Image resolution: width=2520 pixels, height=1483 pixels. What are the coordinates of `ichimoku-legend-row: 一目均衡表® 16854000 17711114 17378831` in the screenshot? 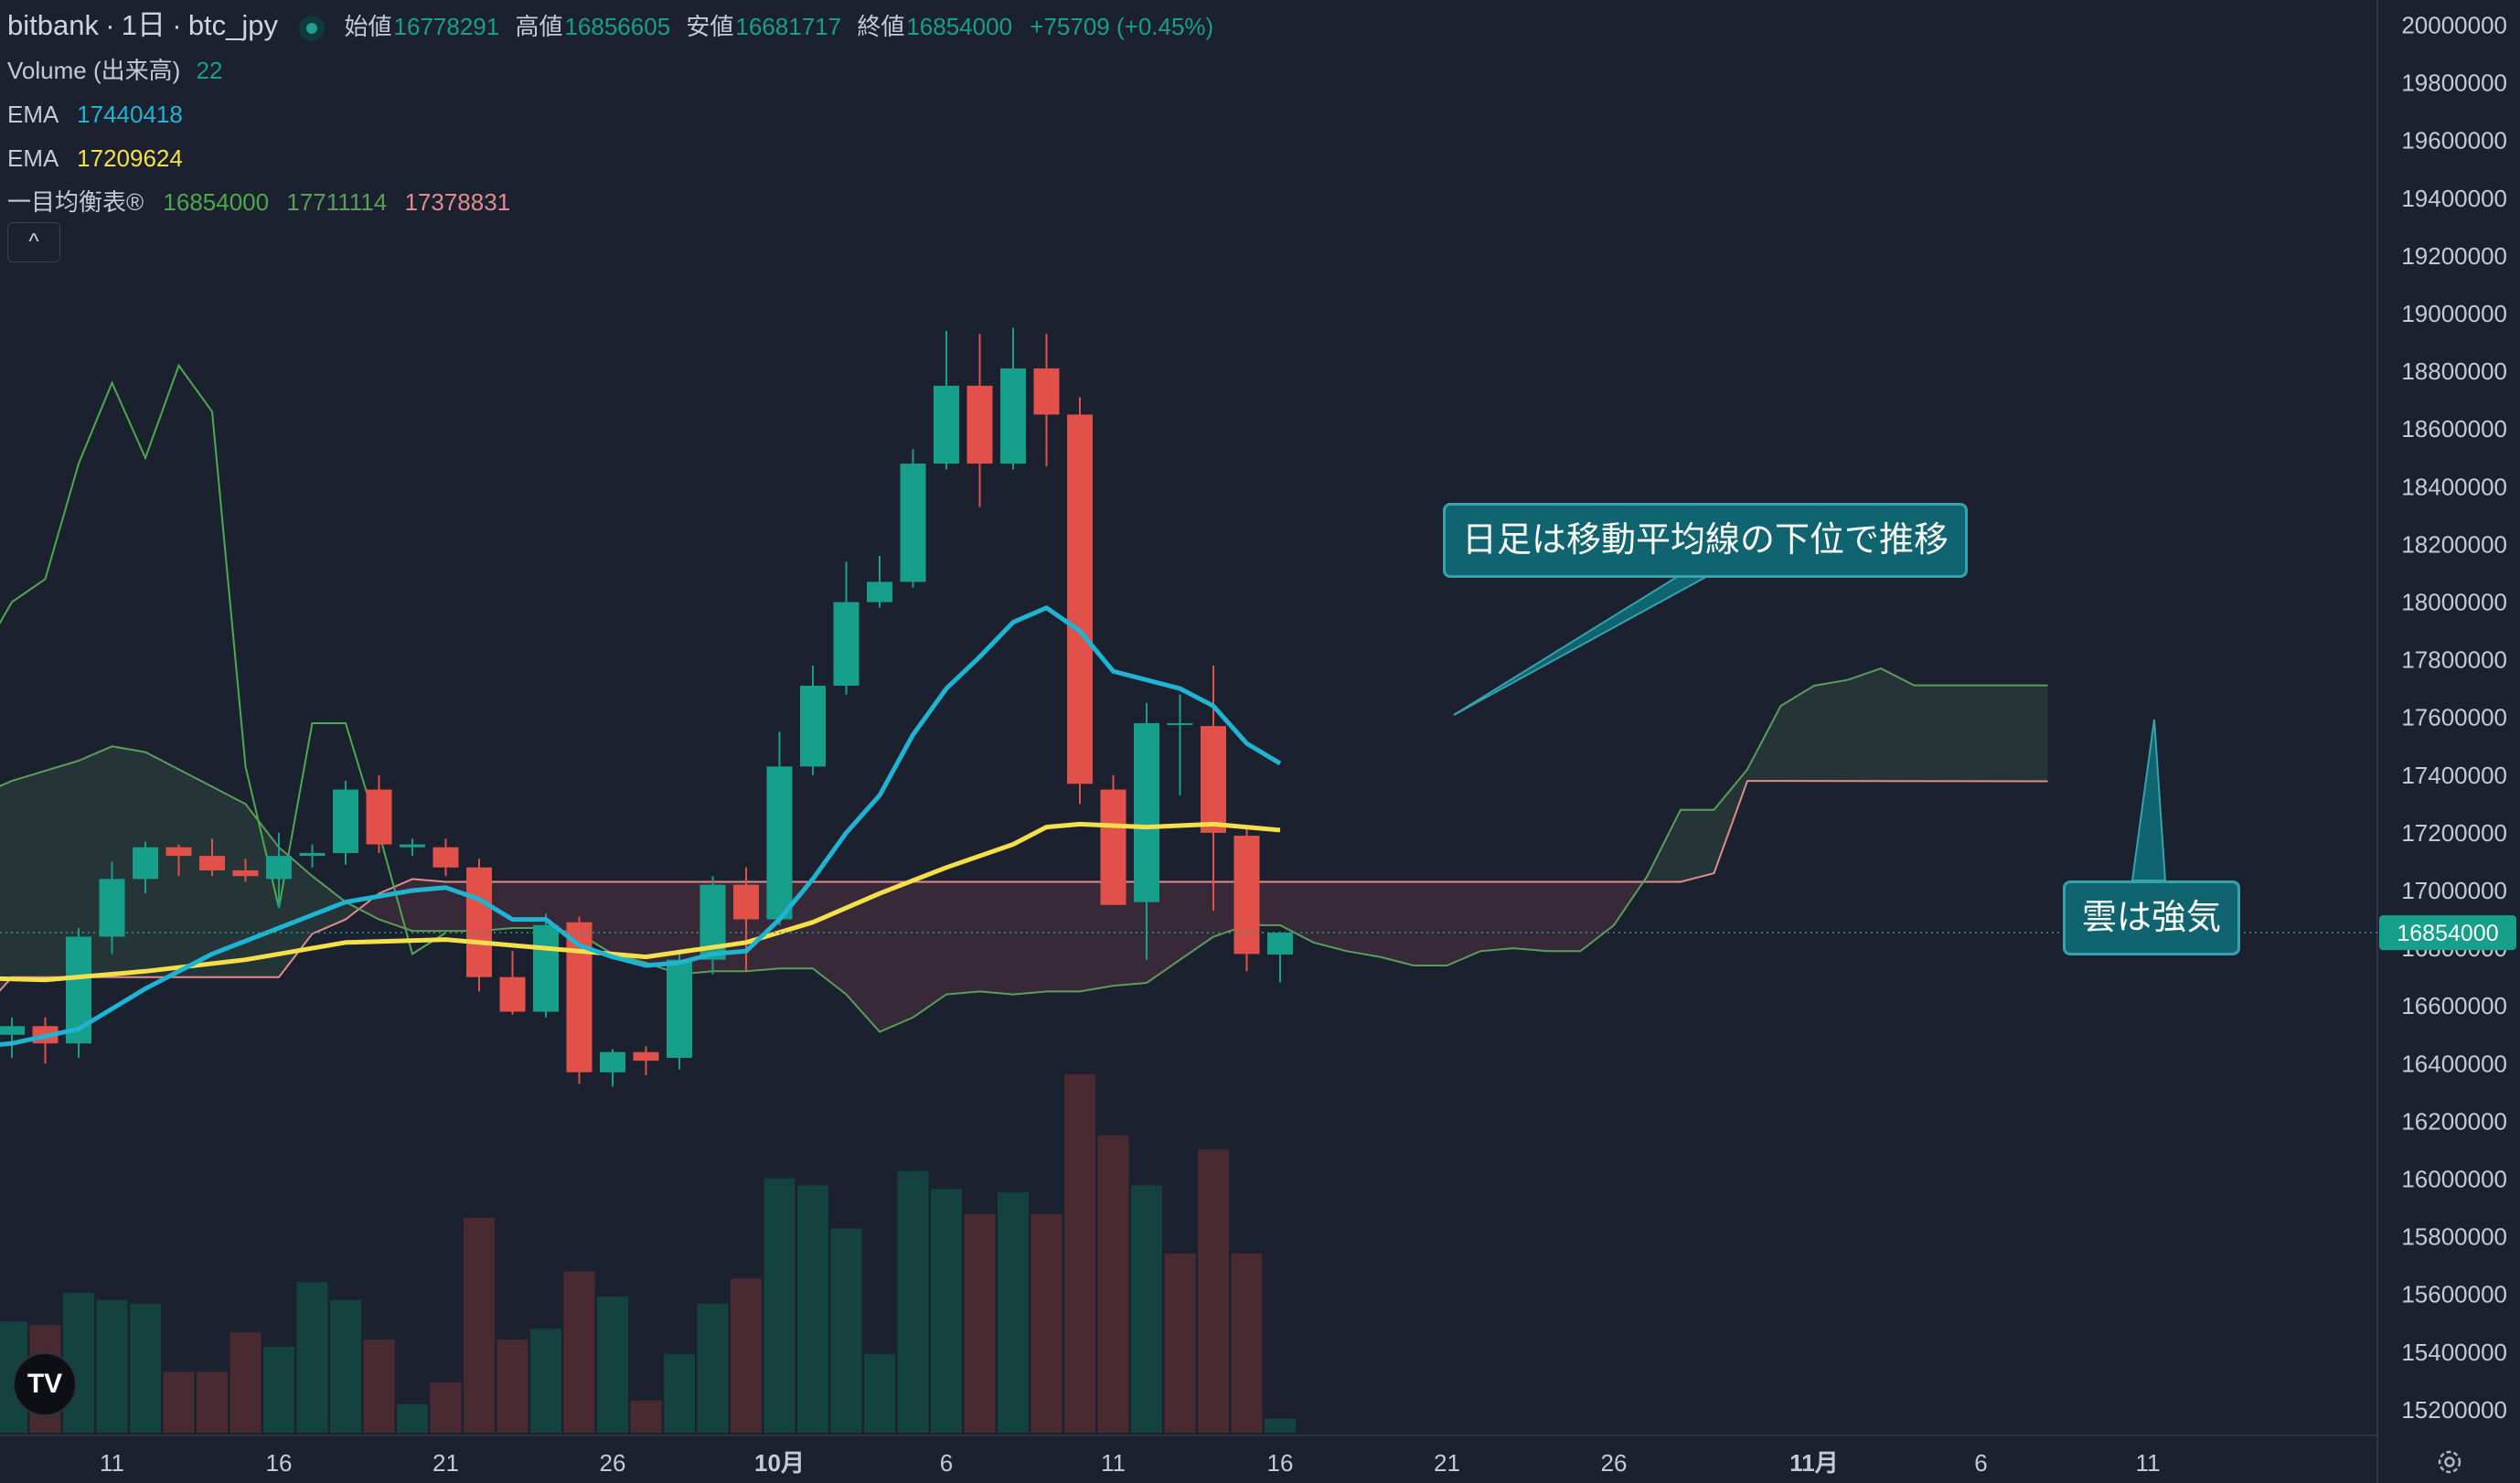 It's located at (615, 202).